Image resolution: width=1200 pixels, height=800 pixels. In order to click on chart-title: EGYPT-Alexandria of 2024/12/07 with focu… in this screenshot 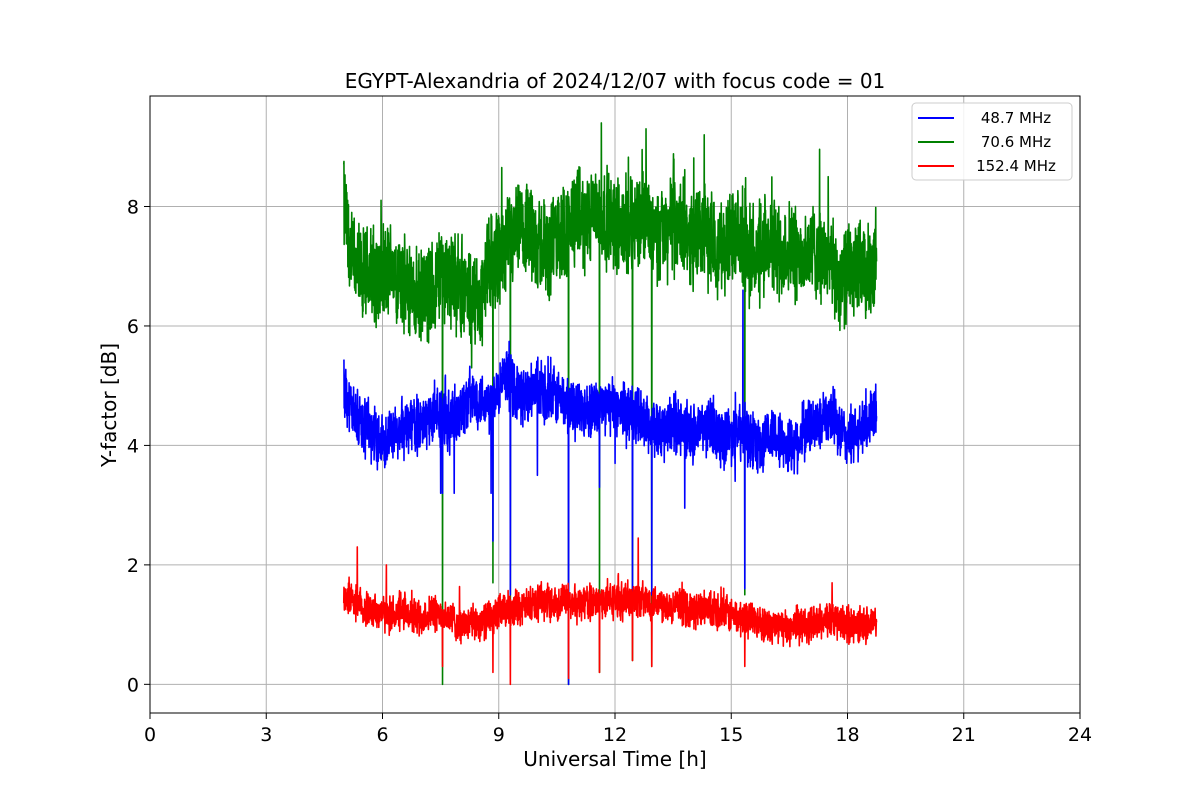, I will do `click(615, 81)`.